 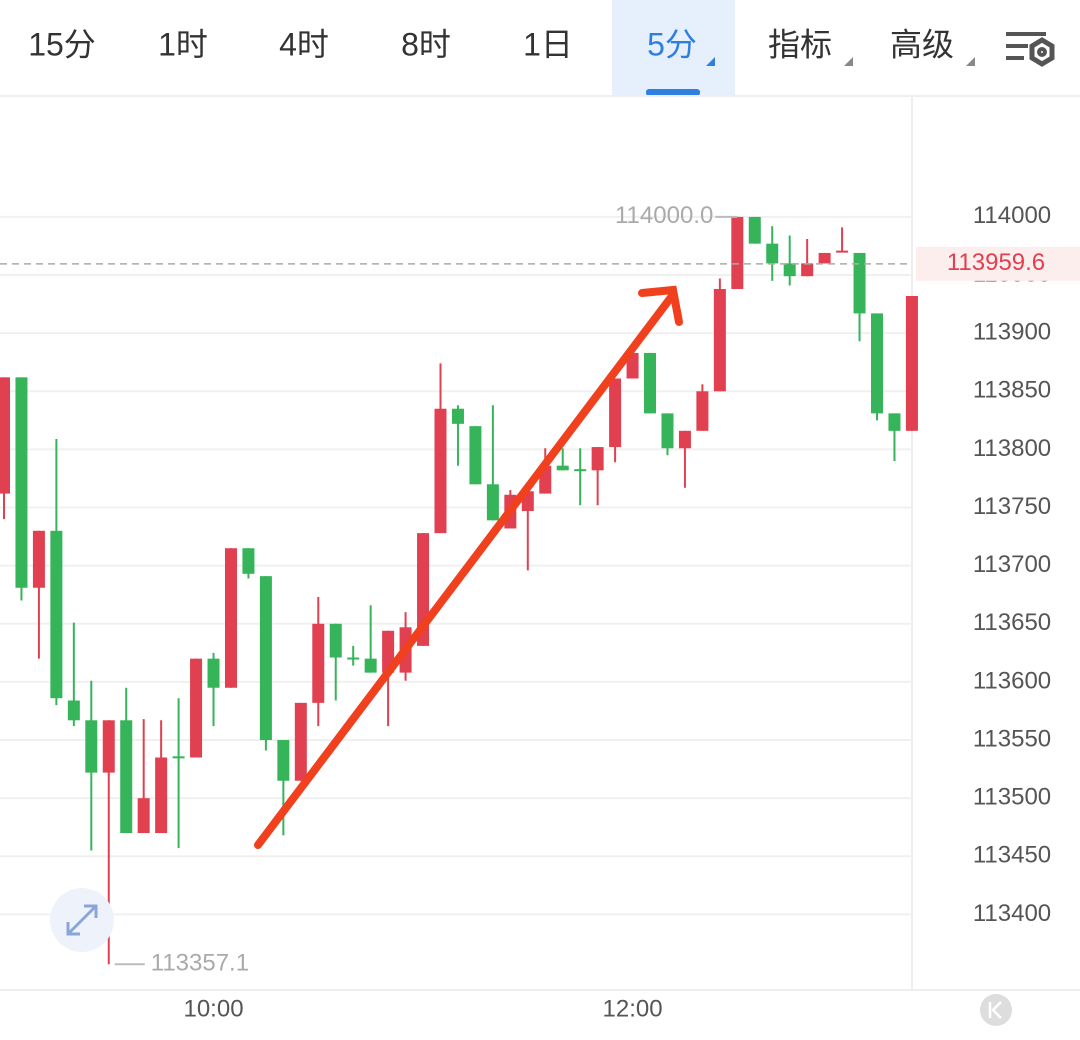 I want to click on tab: 5分, so click(x=673, y=48).